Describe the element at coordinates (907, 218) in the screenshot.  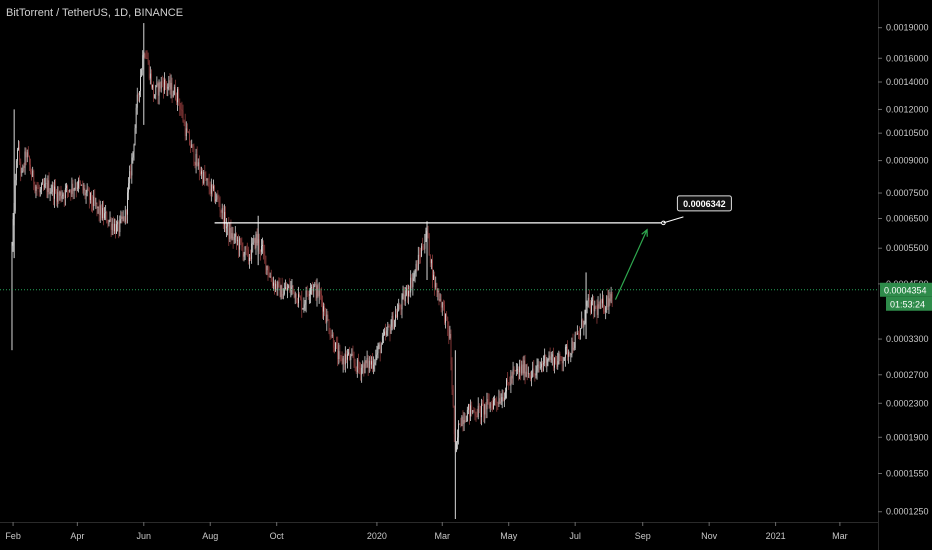
I see `y-tick-label: 0.0006500` at that location.